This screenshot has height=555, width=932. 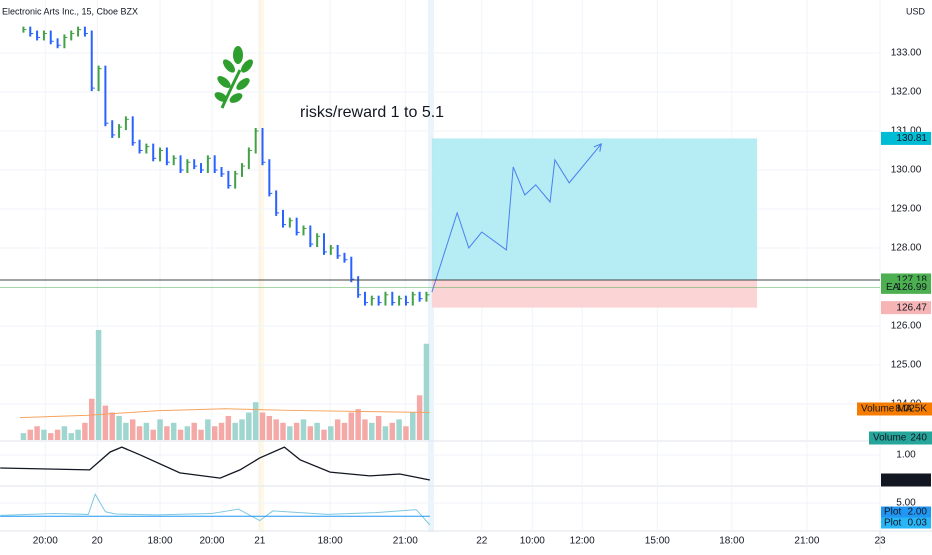 I want to click on chart-title: Electronic Arts Inc., 15, Cboe BZX, so click(x=70, y=11).